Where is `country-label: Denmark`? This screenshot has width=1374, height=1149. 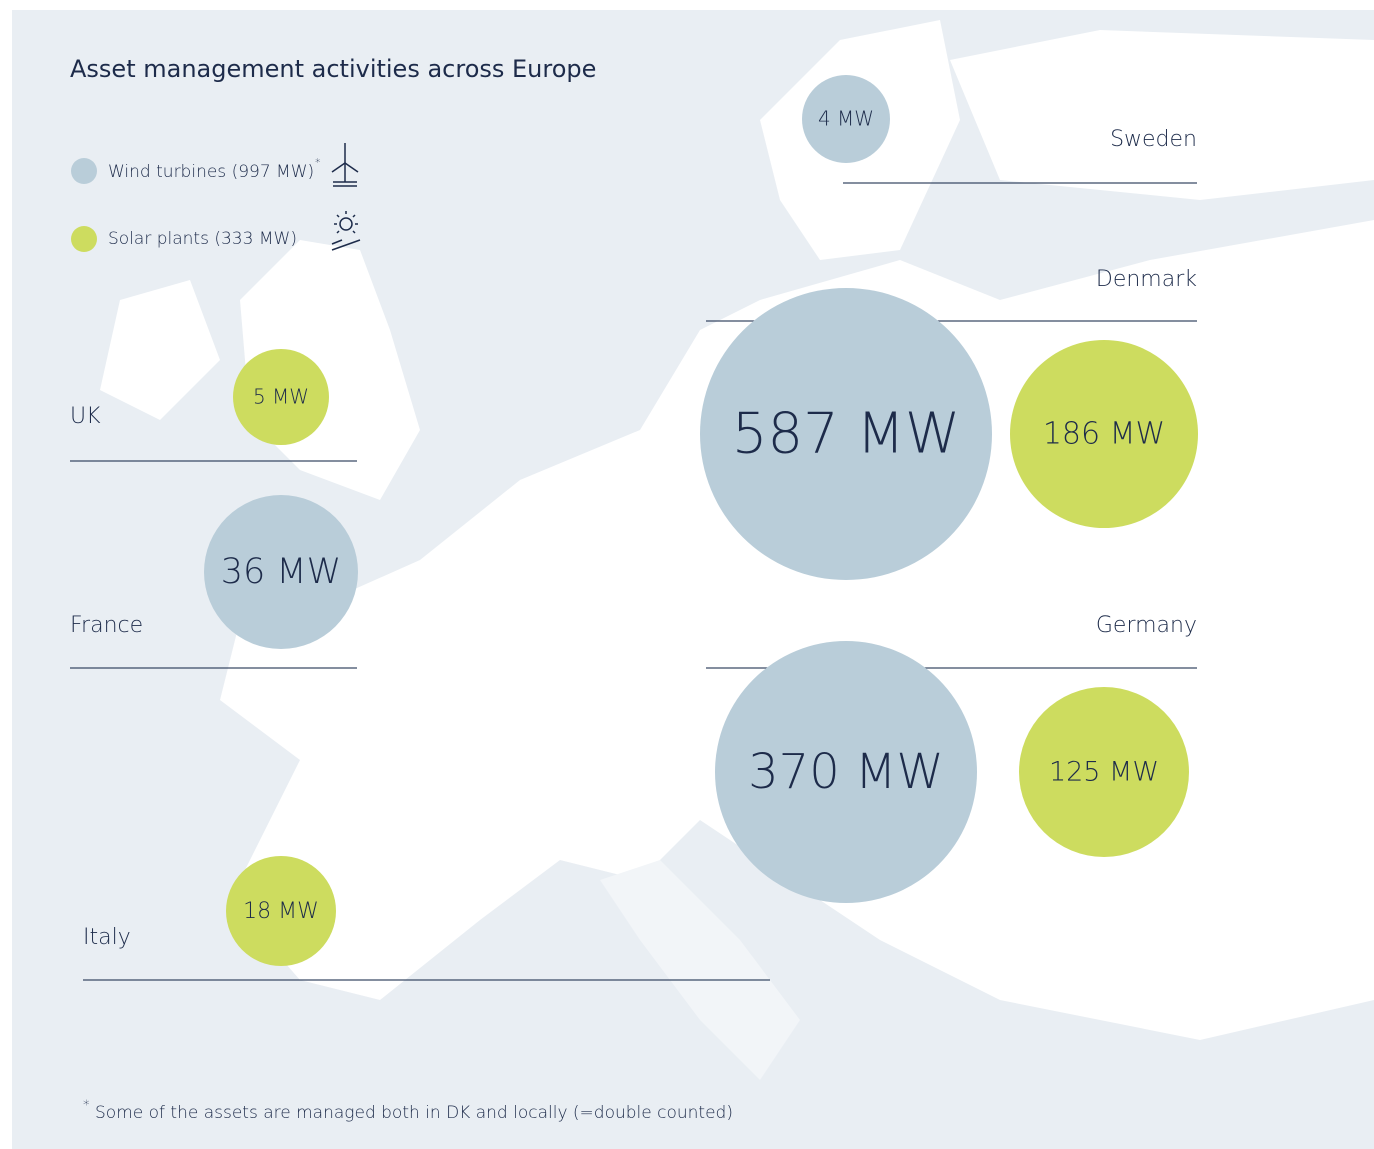
country-label: Denmark is located at coordinates (1146, 279).